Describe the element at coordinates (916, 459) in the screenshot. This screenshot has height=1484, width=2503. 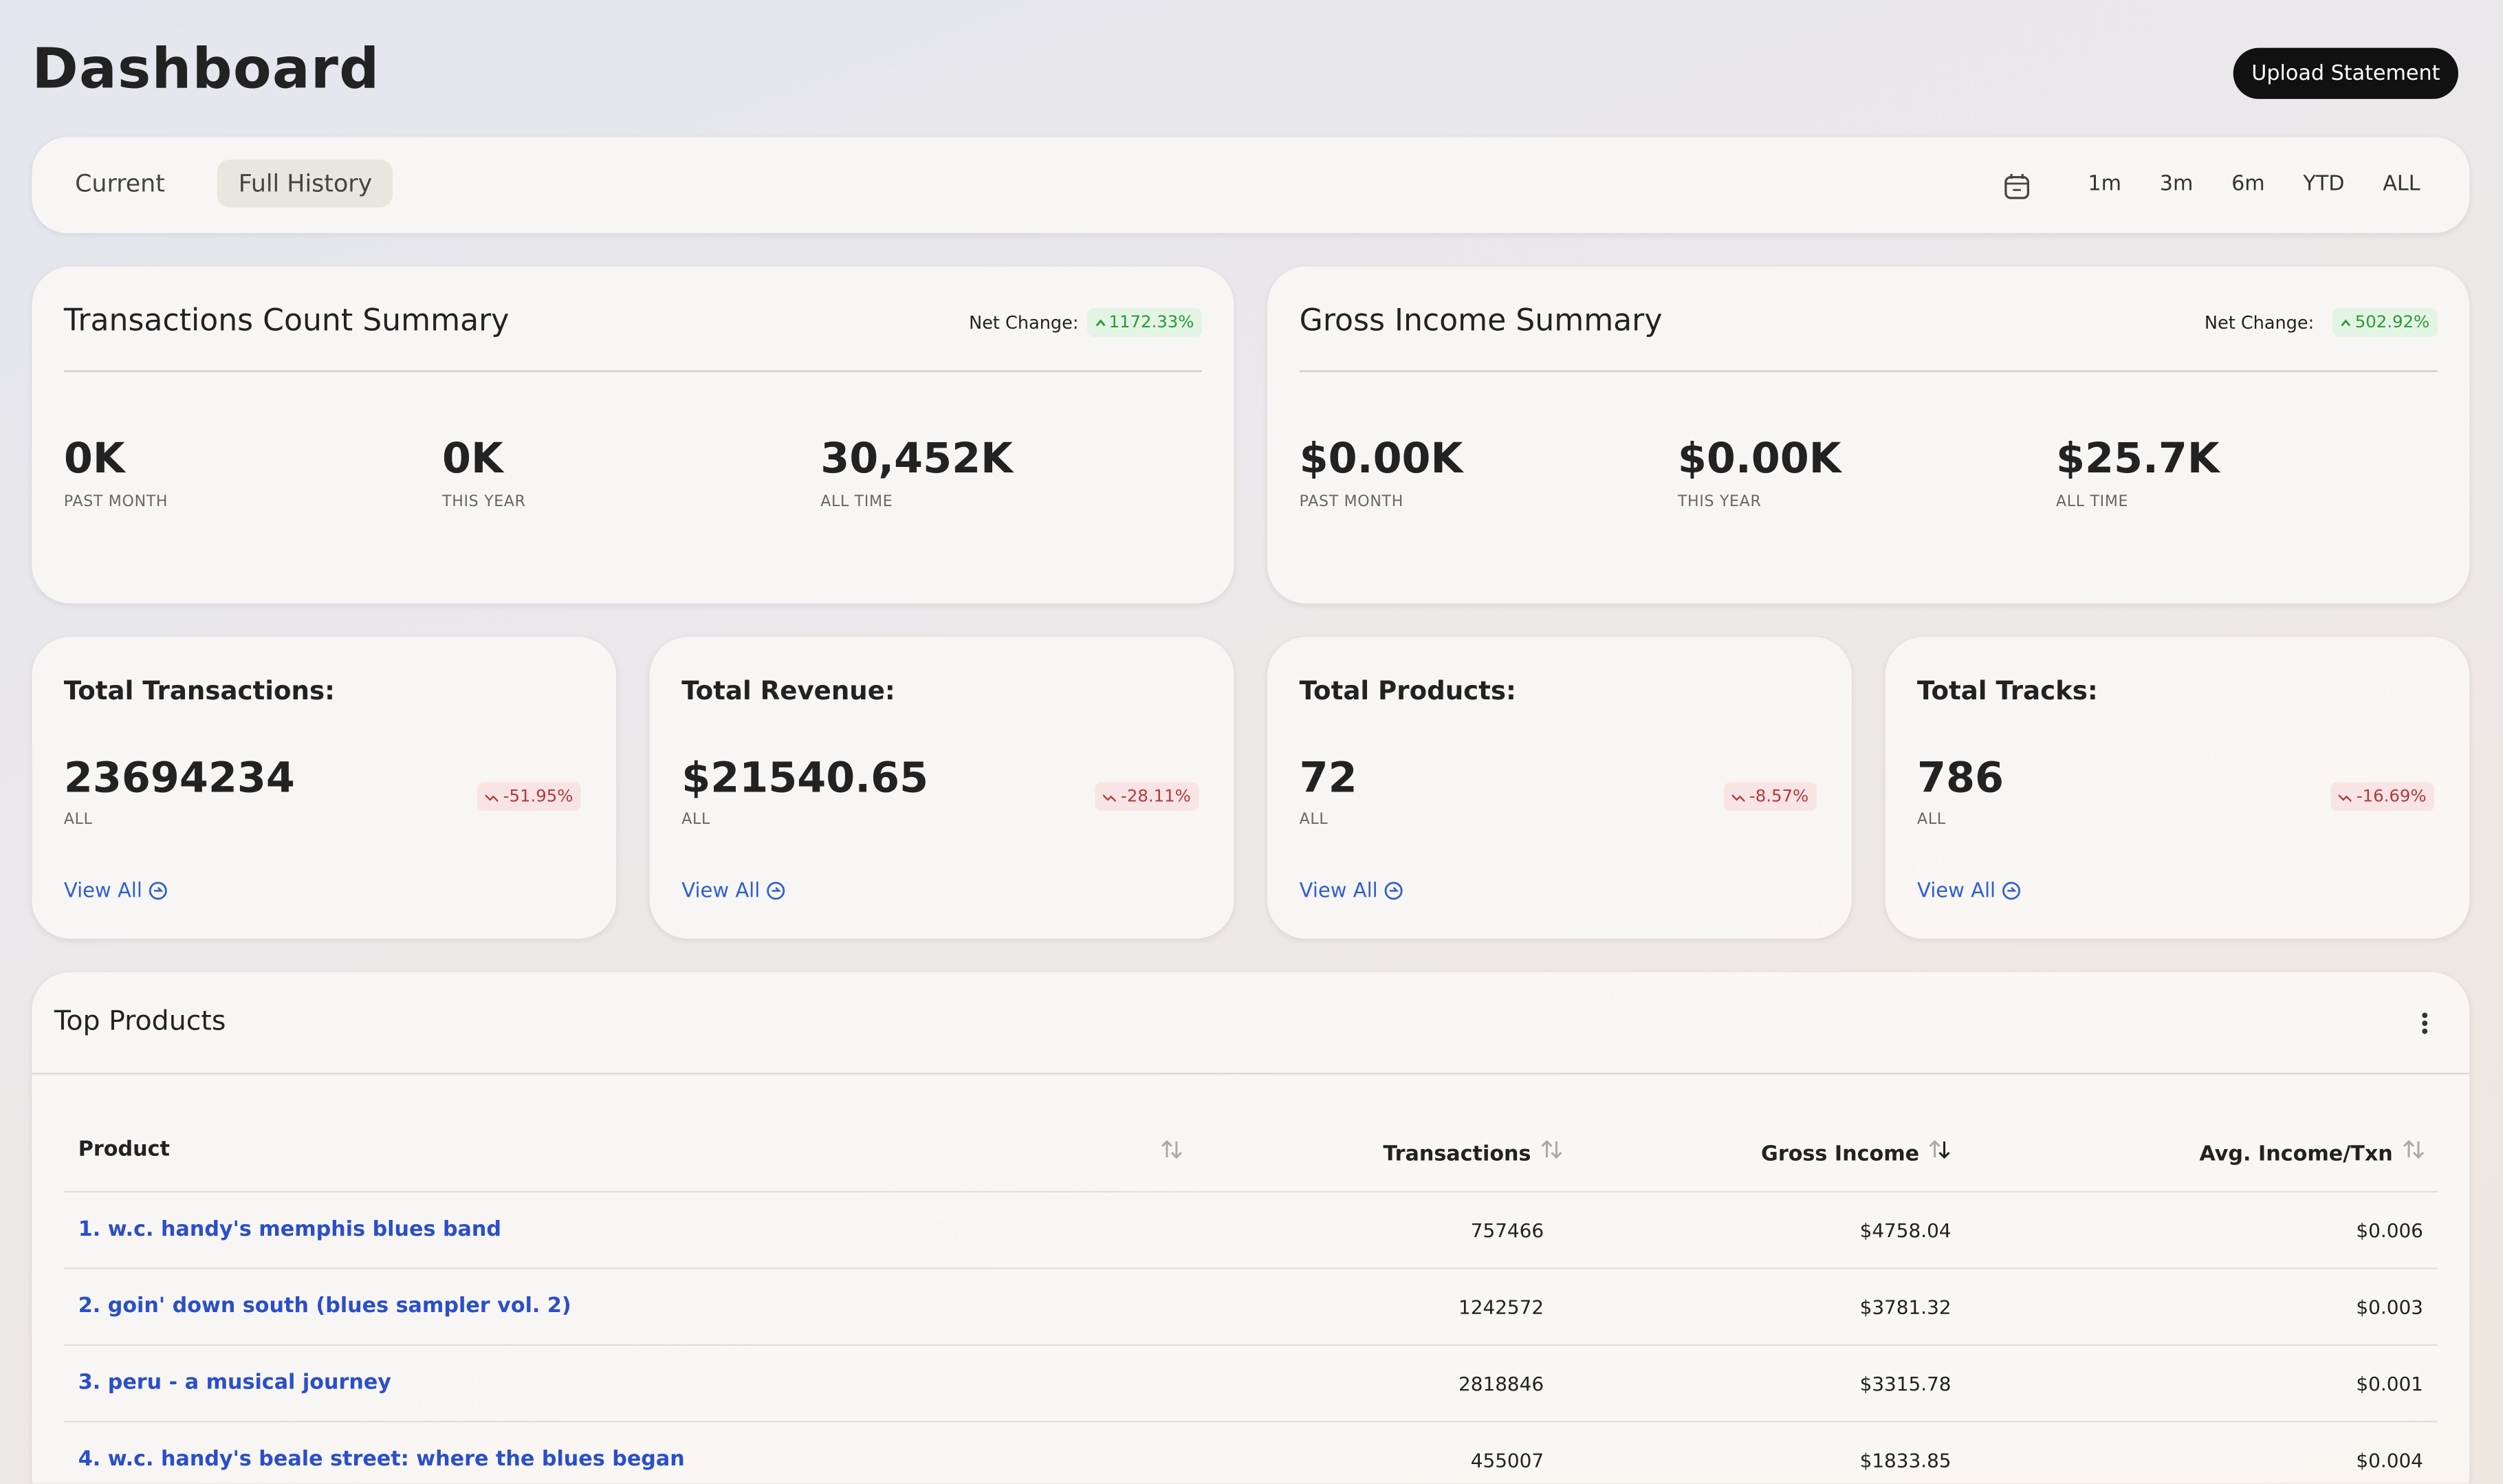
I see `stat-value: 30,452K` at that location.